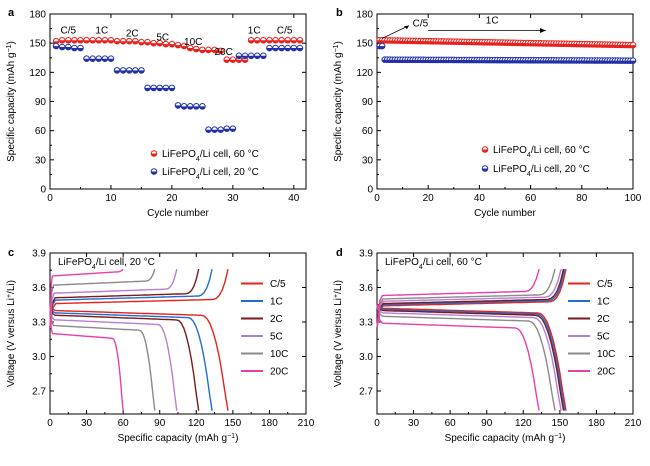  Describe the element at coordinates (366, 288) in the screenshot. I see `y-tick-label: 3.6` at that location.